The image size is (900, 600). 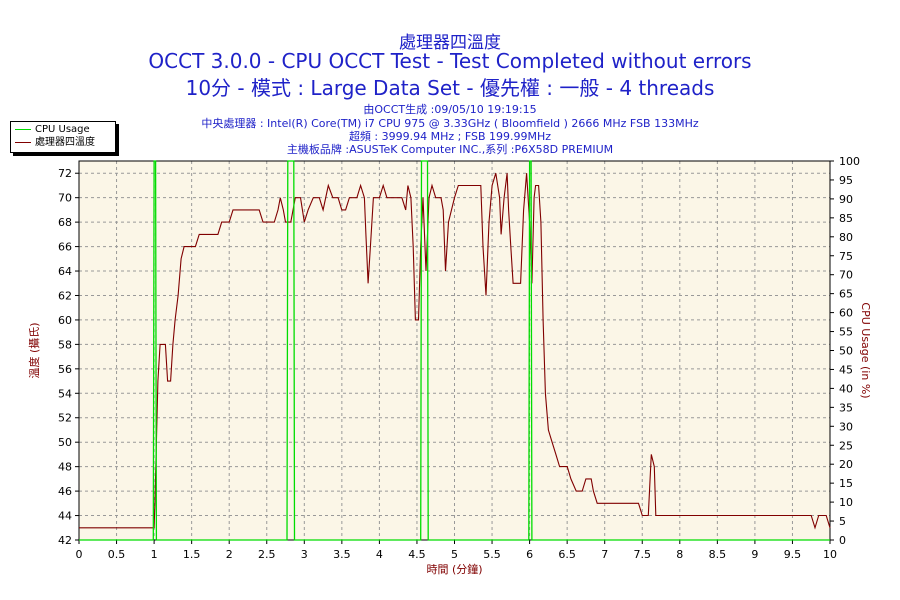 I want to click on y-right-tick-label: 100, so click(x=849, y=161).